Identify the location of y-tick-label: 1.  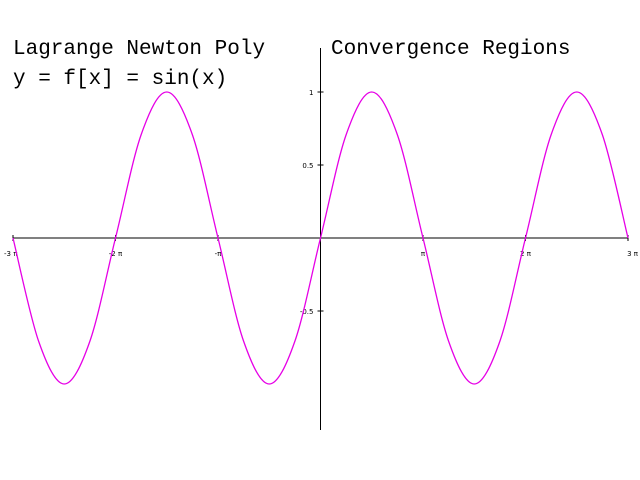
(311, 93).